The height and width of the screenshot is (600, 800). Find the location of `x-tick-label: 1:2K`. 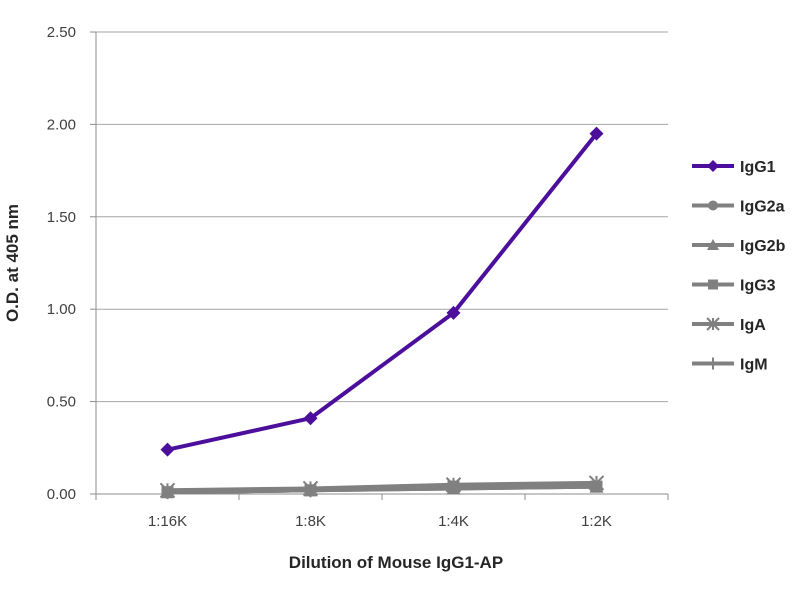

x-tick-label: 1:2K is located at coordinates (596, 521).